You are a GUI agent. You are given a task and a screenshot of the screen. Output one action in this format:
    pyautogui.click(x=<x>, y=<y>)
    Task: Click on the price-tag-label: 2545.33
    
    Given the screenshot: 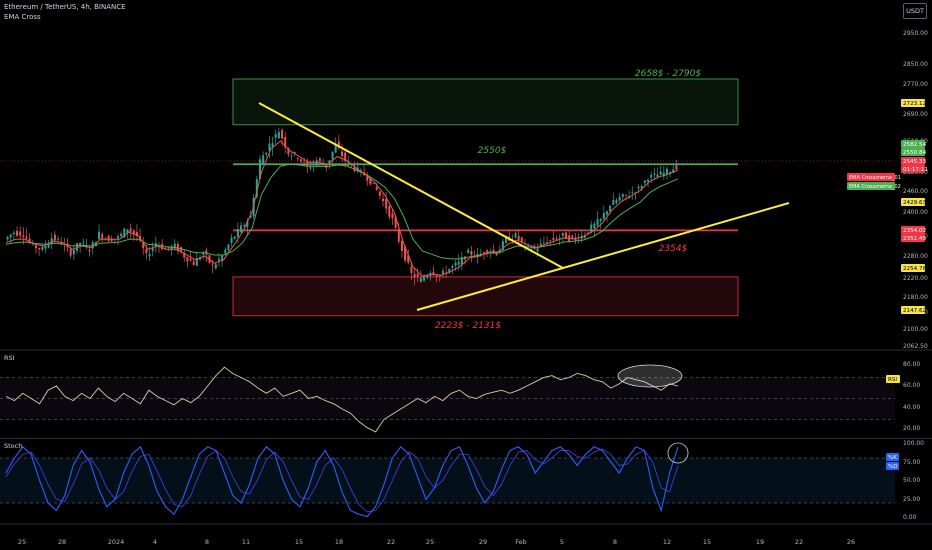 What is the action you would take?
    pyautogui.click(x=915, y=162)
    